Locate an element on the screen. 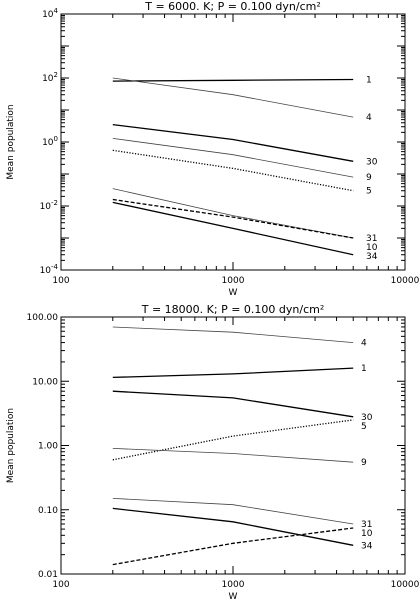  plot1-x-tick-label: 10000 is located at coordinates (405, 281).